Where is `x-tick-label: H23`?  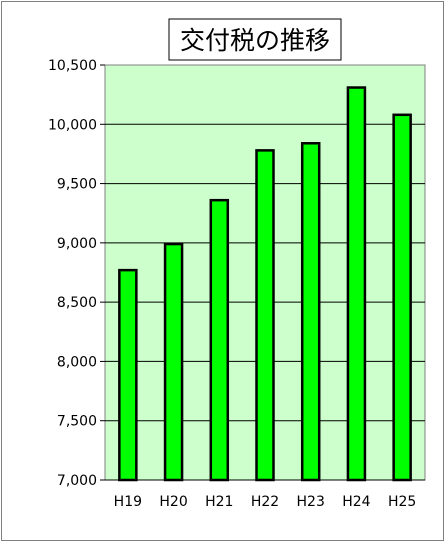
x-tick-label: H23 is located at coordinates (311, 502).